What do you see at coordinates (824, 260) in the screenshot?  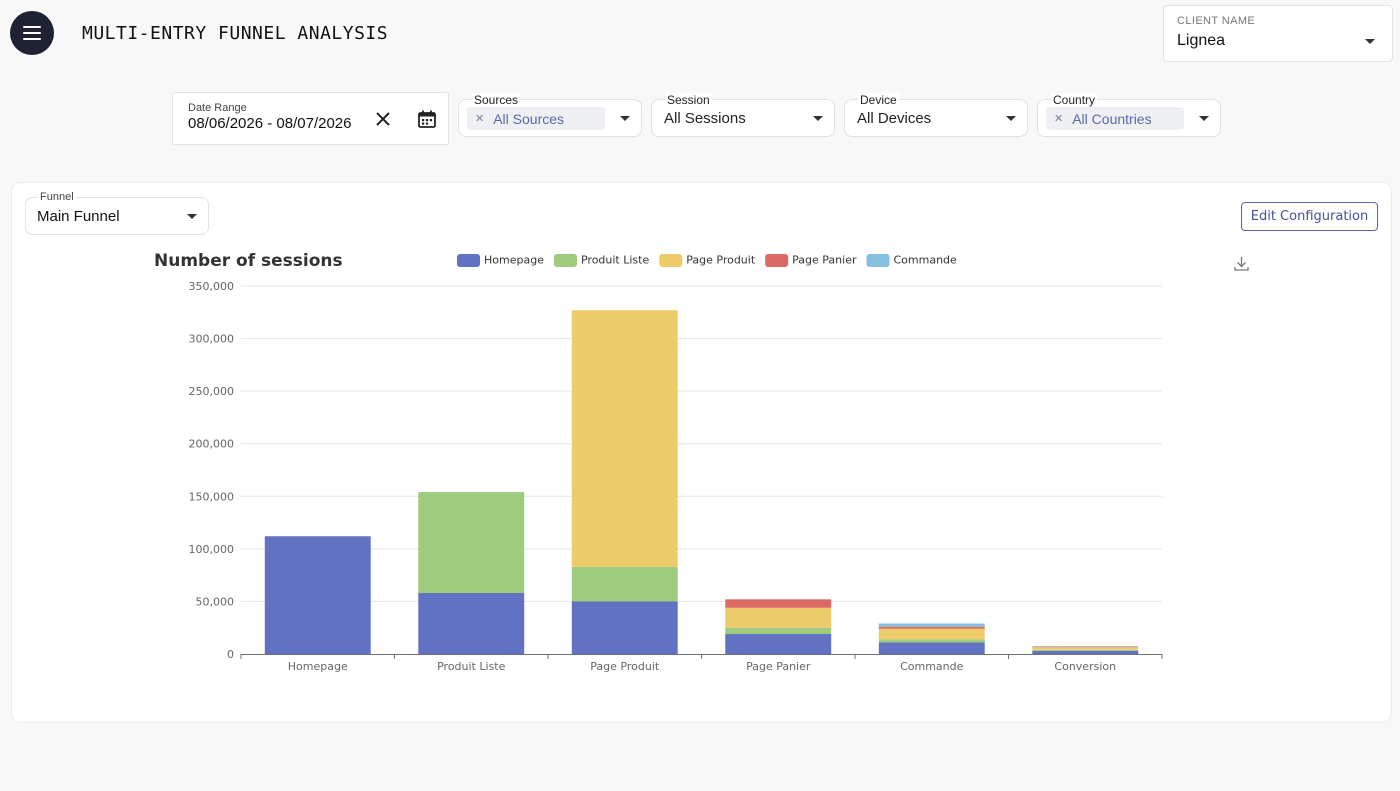 I see `legend-item: Page Panier` at bounding box center [824, 260].